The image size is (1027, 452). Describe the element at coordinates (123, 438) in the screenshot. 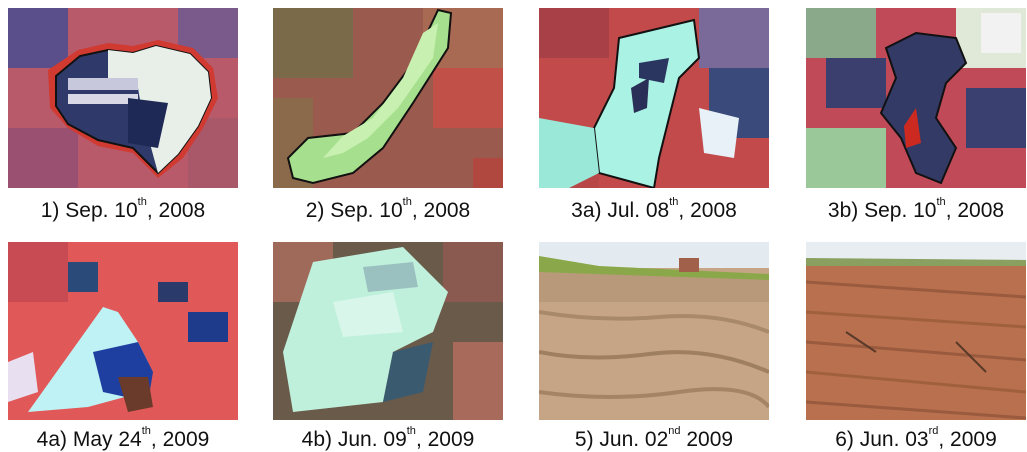

I see `caption-4a: 4a) May 24th, 2009` at that location.